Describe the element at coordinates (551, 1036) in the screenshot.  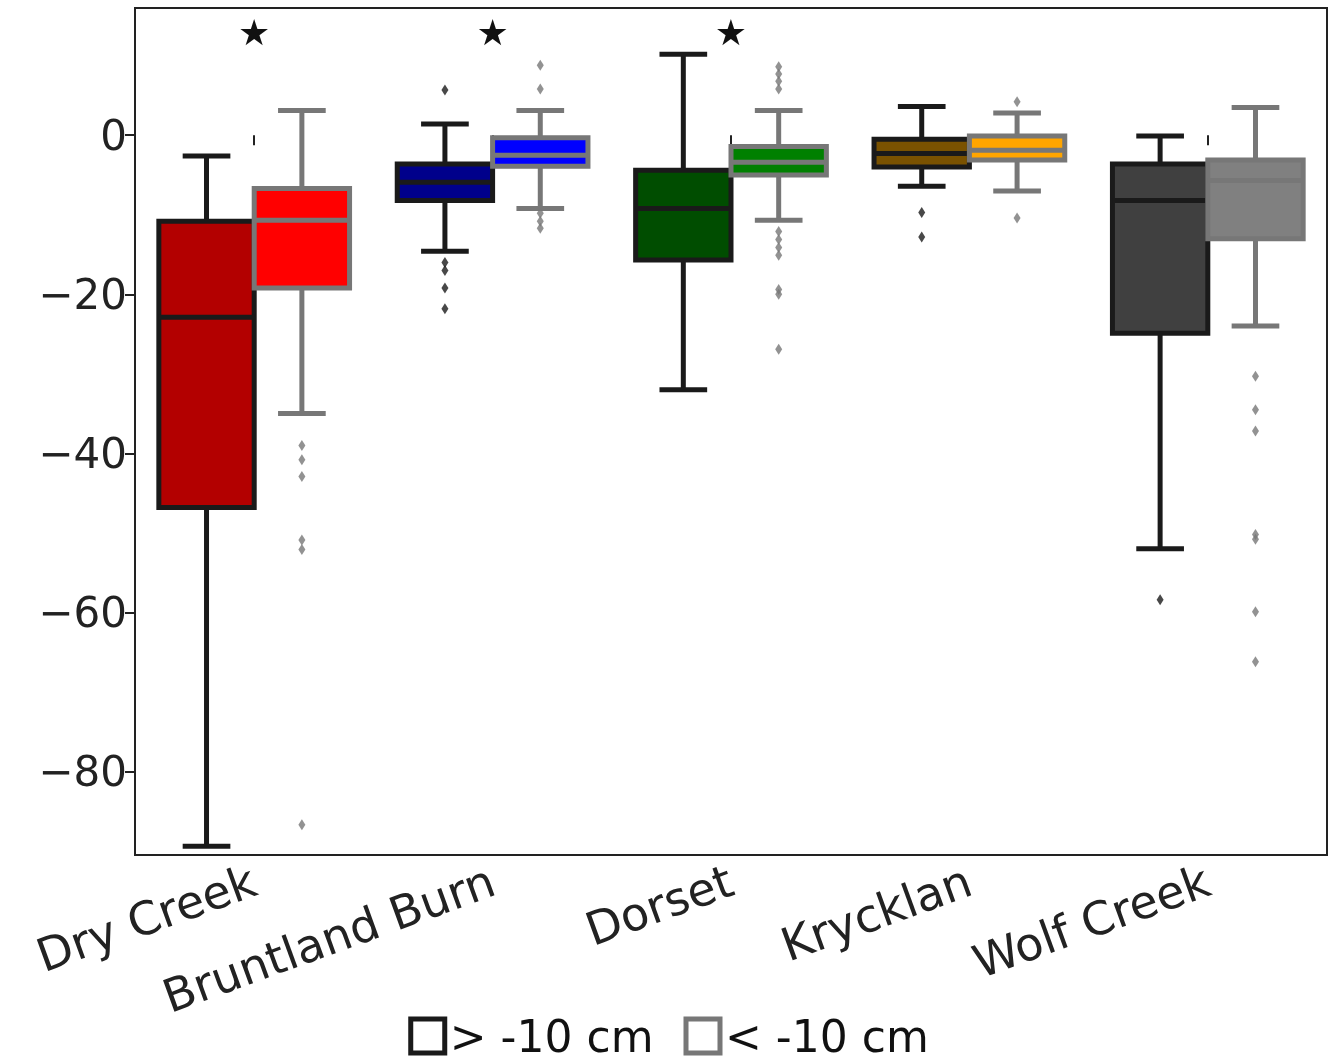
I see `legend-label: > -10 cm` at that location.